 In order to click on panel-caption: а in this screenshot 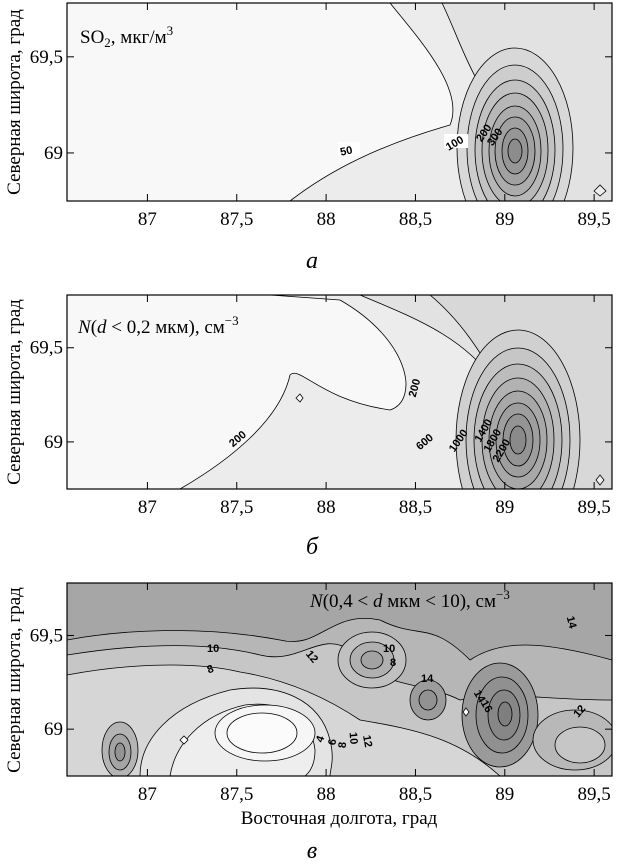, I will do `click(312, 261)`.